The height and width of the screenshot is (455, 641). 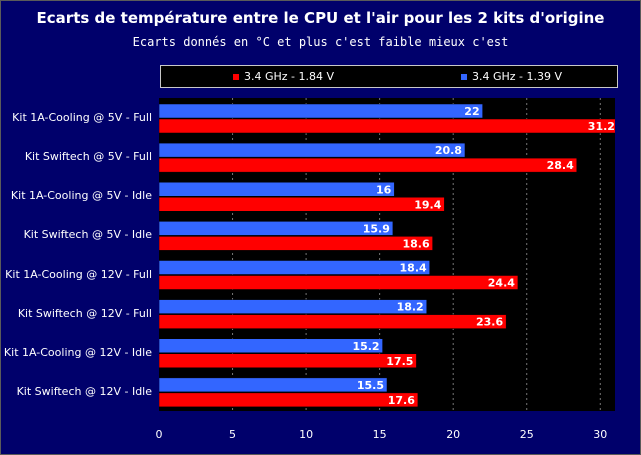 What do you see at coordinates (84, 391) in the screenshot?
I see `category-label-8: Kit Swiftech @ 12V - Idle` at bounding box center [84, 391].